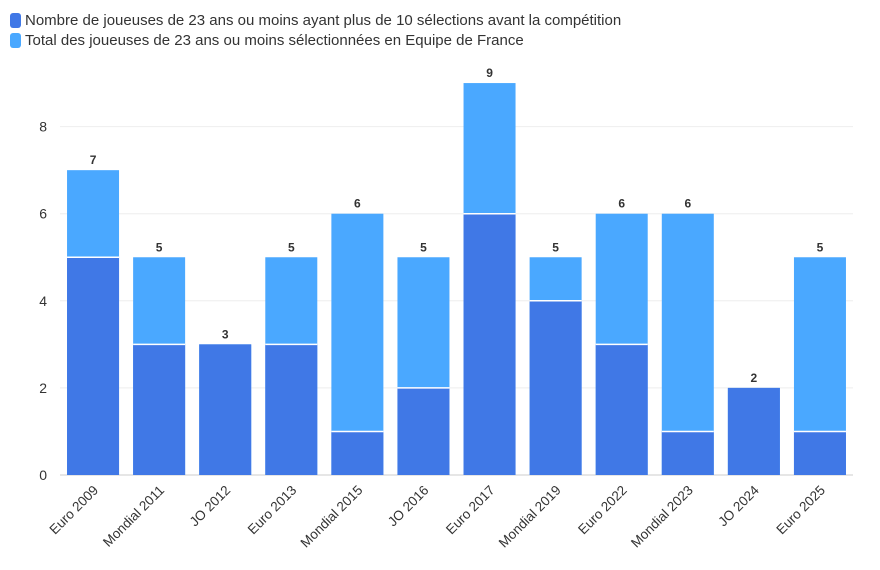  I want to click on y-axis: 0 2 4 6 8, so click(43, 301).